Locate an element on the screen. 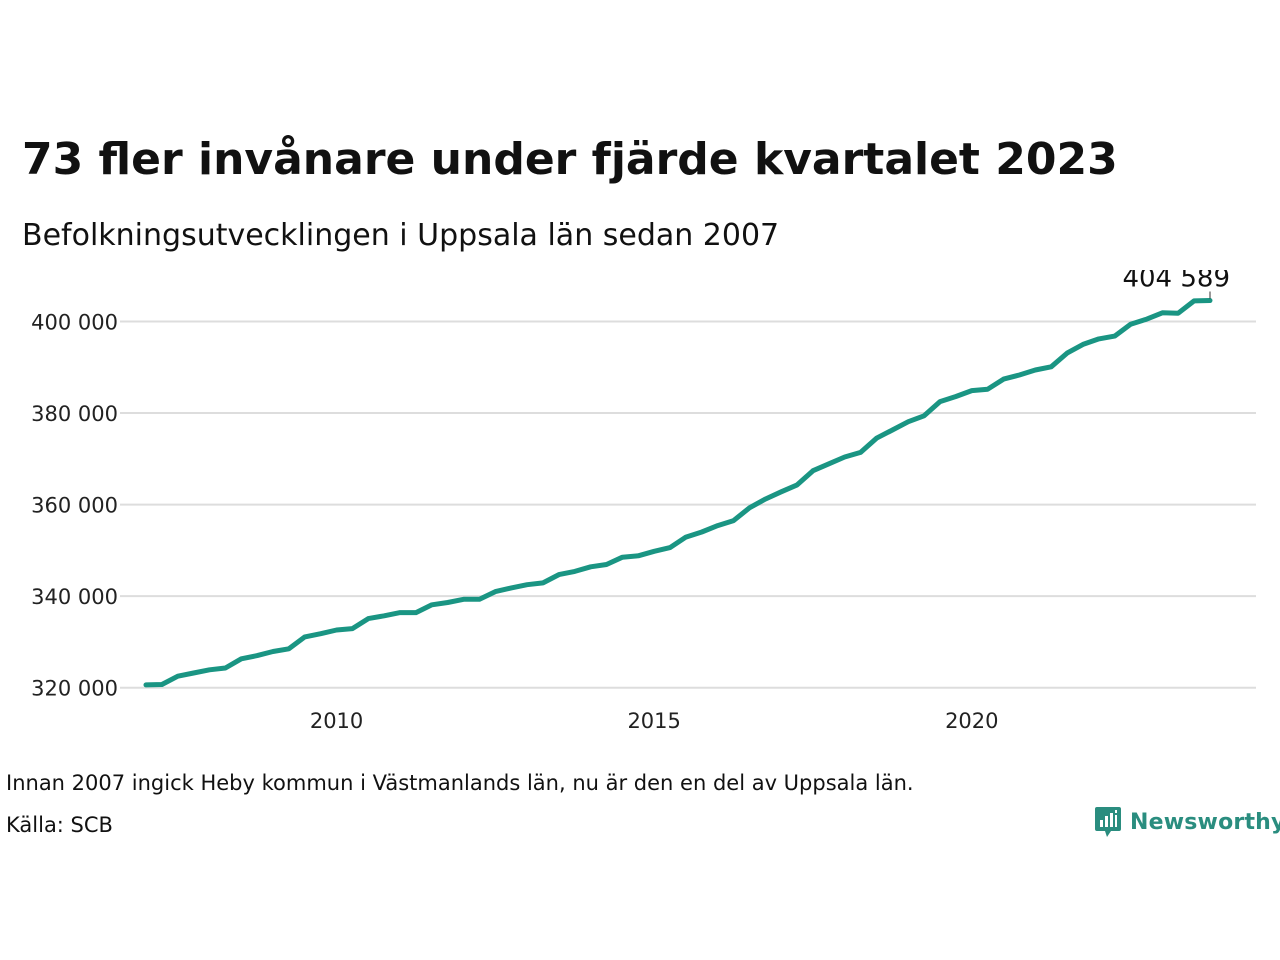 The width and height of the screenshot is (1280, 960). x-tick-label: 2015 is located at coordinates (653, 721).